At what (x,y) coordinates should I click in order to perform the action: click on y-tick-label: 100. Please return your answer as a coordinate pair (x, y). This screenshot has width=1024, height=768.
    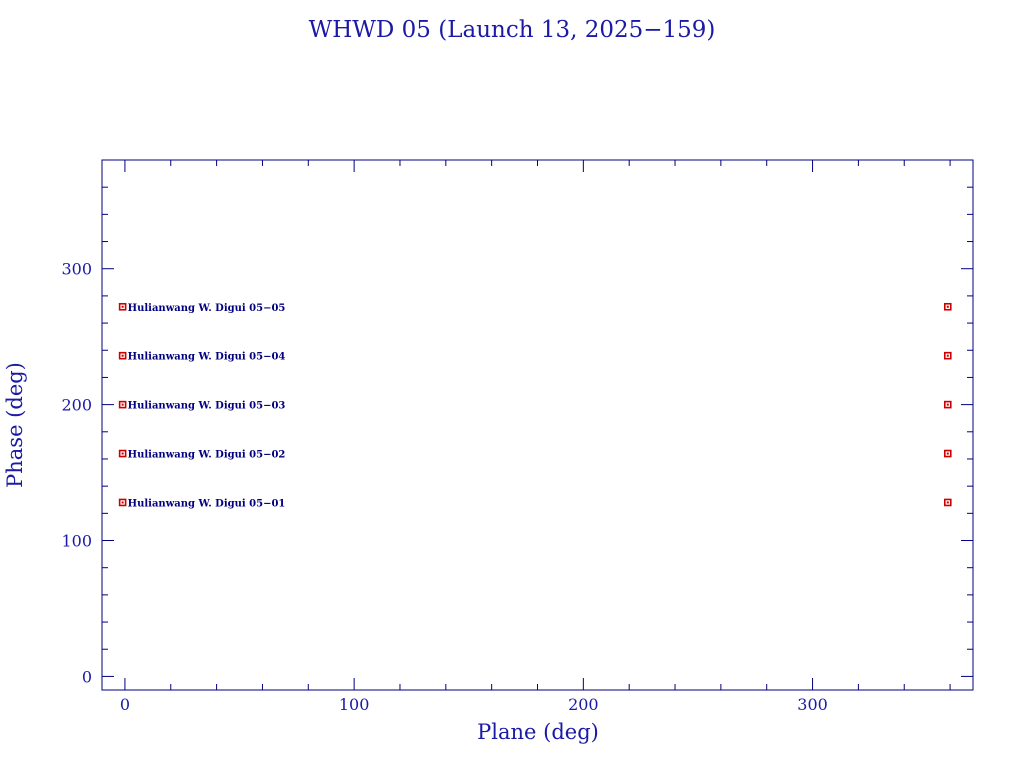
    Looking at the image, I should click on (76, 541).